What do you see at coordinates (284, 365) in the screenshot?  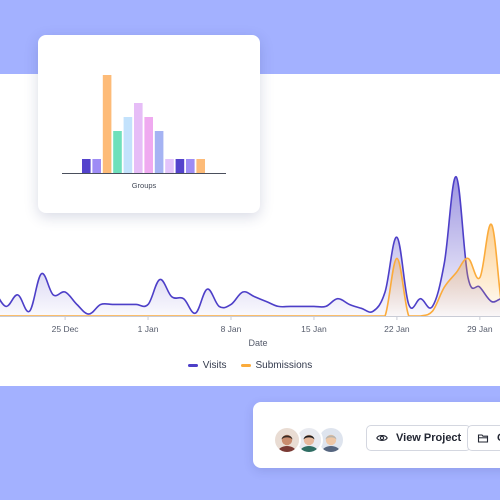 I see `legend-label: Submissions` at bounding box center [284, 365].